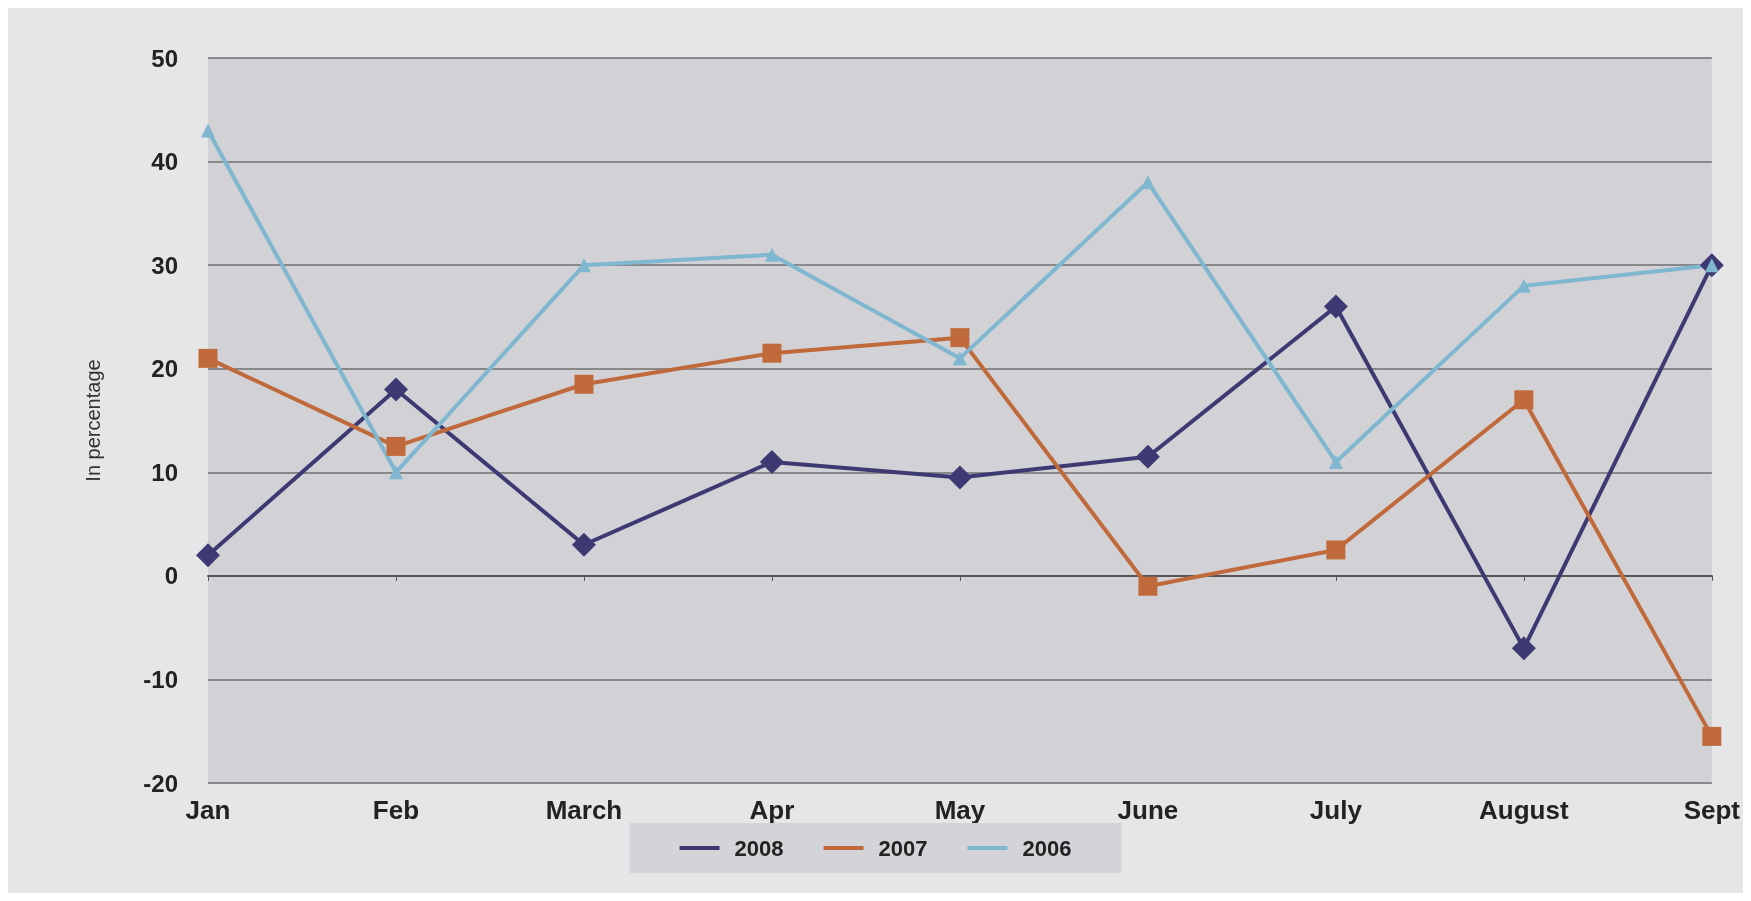  What do you see at coordinates (164, 265) in the screenshot?
I see `y-tick-label: 30` at bounding box center [164, 265].